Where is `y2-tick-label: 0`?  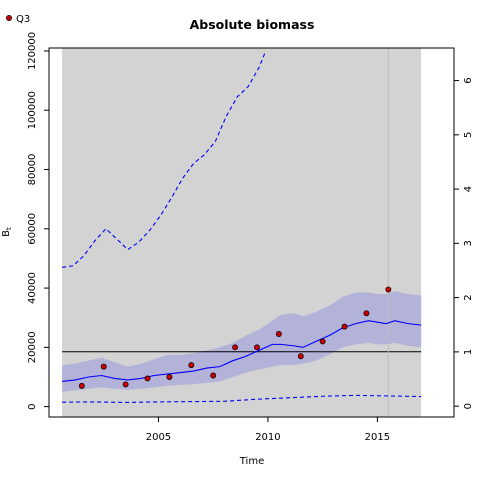
y2-tick-label: 0 is located at coordinates (468, 406).